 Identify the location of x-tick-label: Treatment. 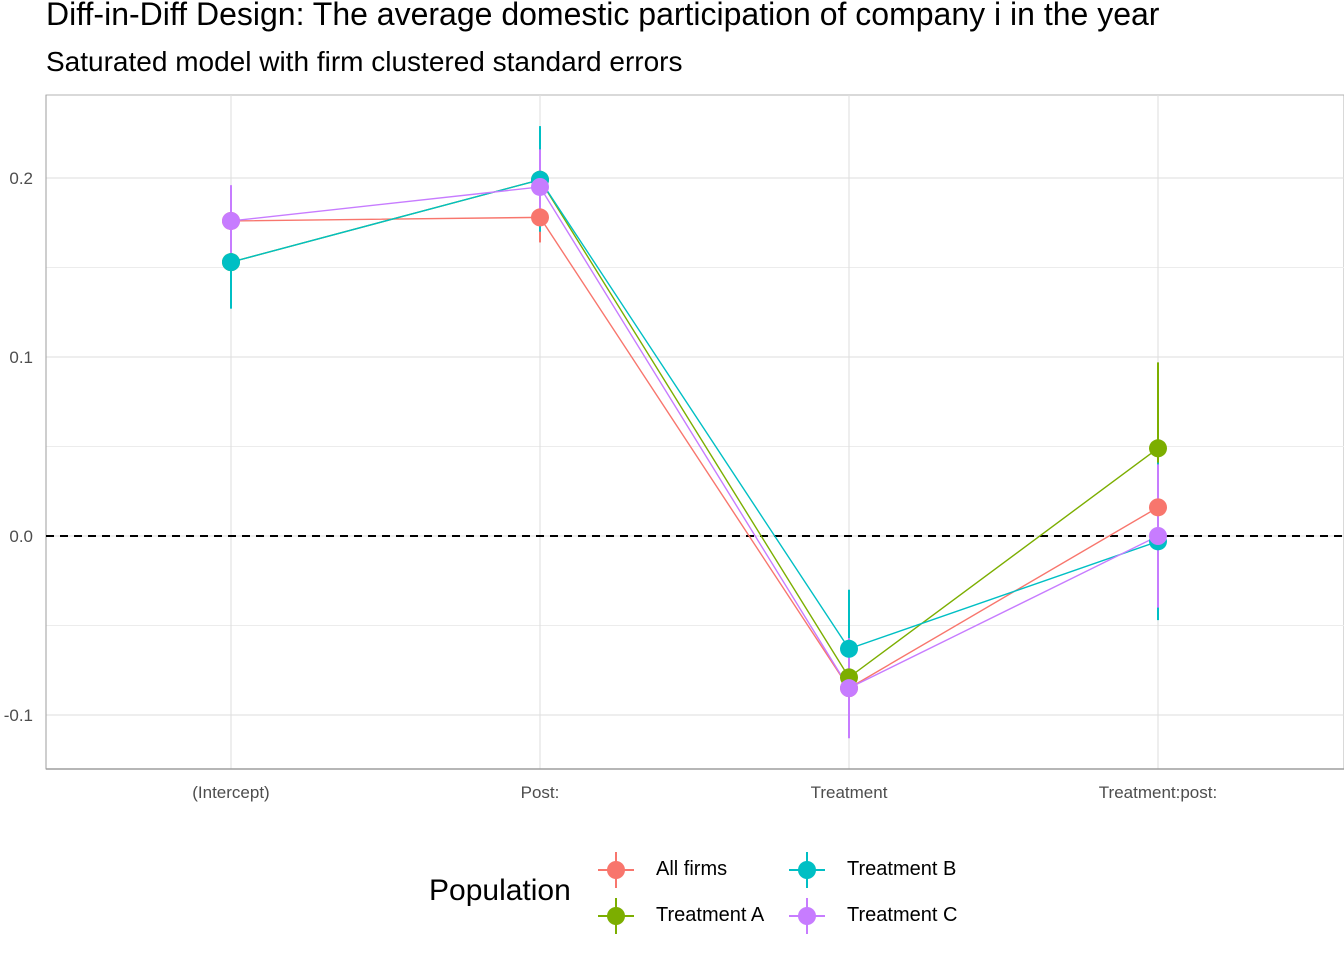
(849, 792).